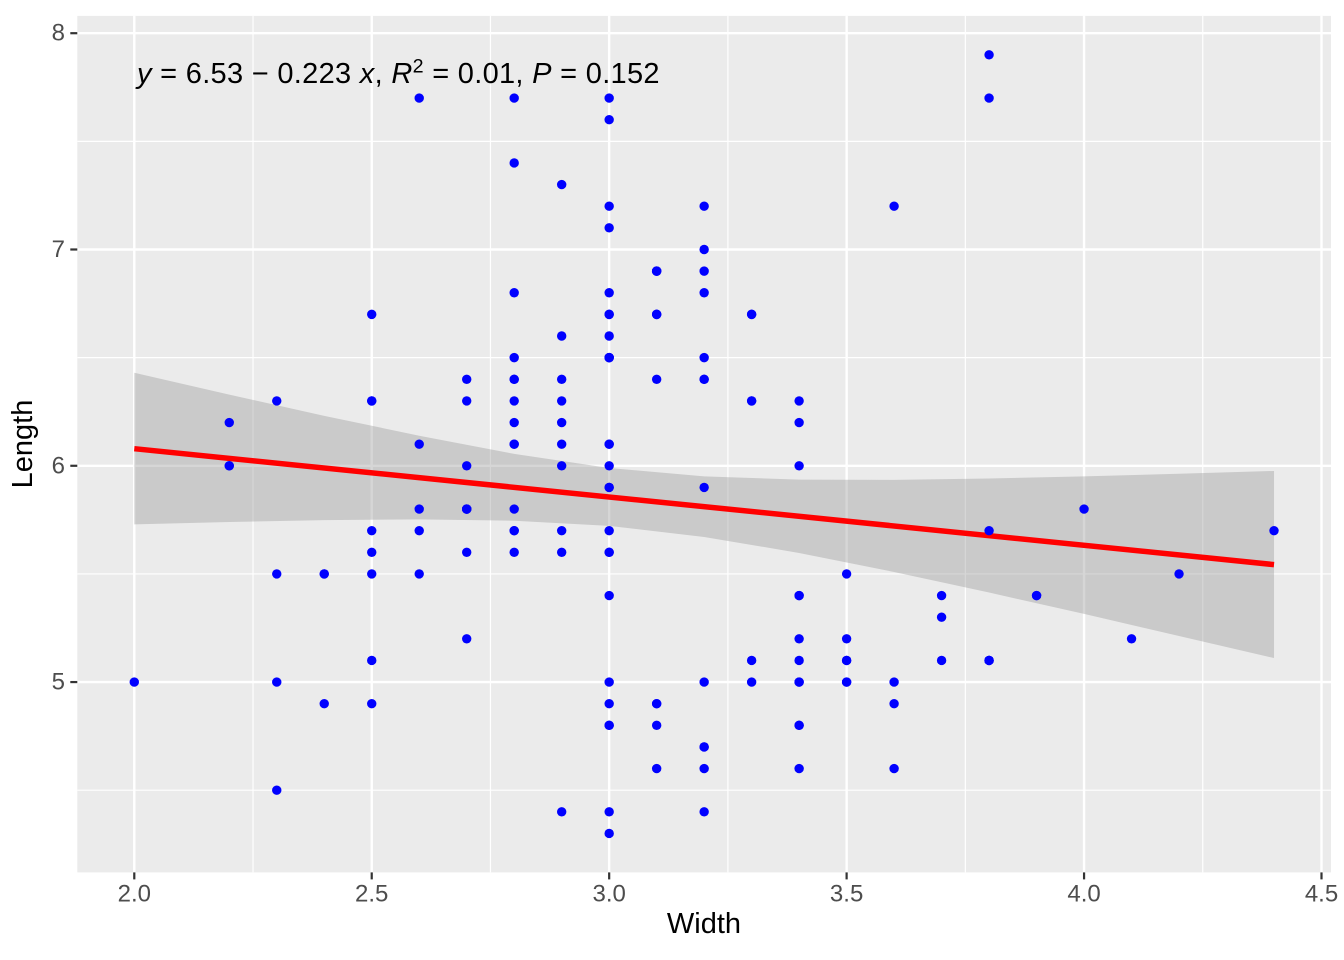 The height and width of the screenshot is (960, 1344). What do you see at coordinates (134, 894) in the screenshot?
I see `x-tick-label: 2.0` at bounding box center [134, 894].